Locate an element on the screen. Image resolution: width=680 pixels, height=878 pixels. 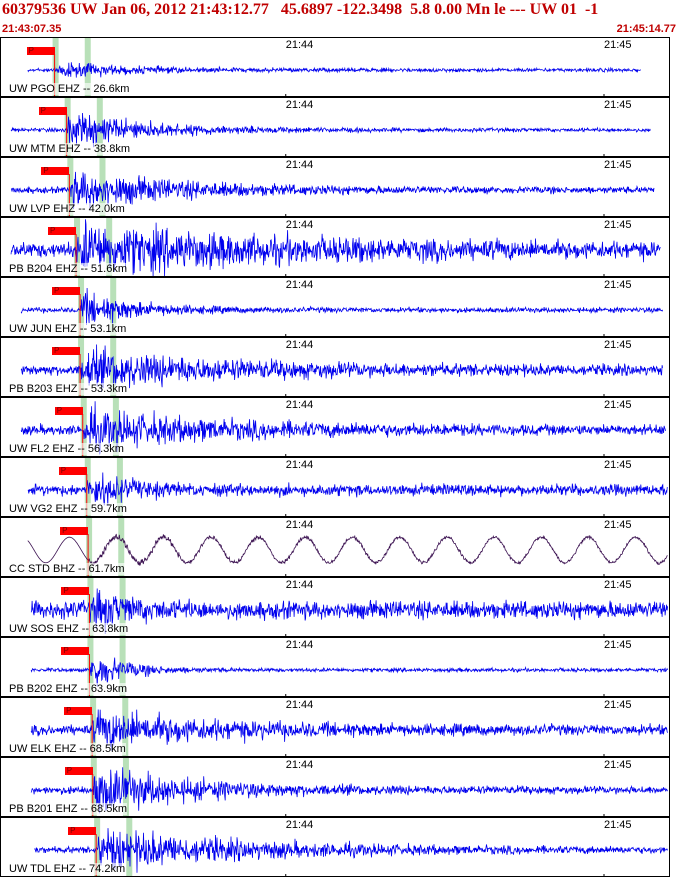
station-label: UW PGO EHZ -- 26.6km is located at coordinates (69, 89).